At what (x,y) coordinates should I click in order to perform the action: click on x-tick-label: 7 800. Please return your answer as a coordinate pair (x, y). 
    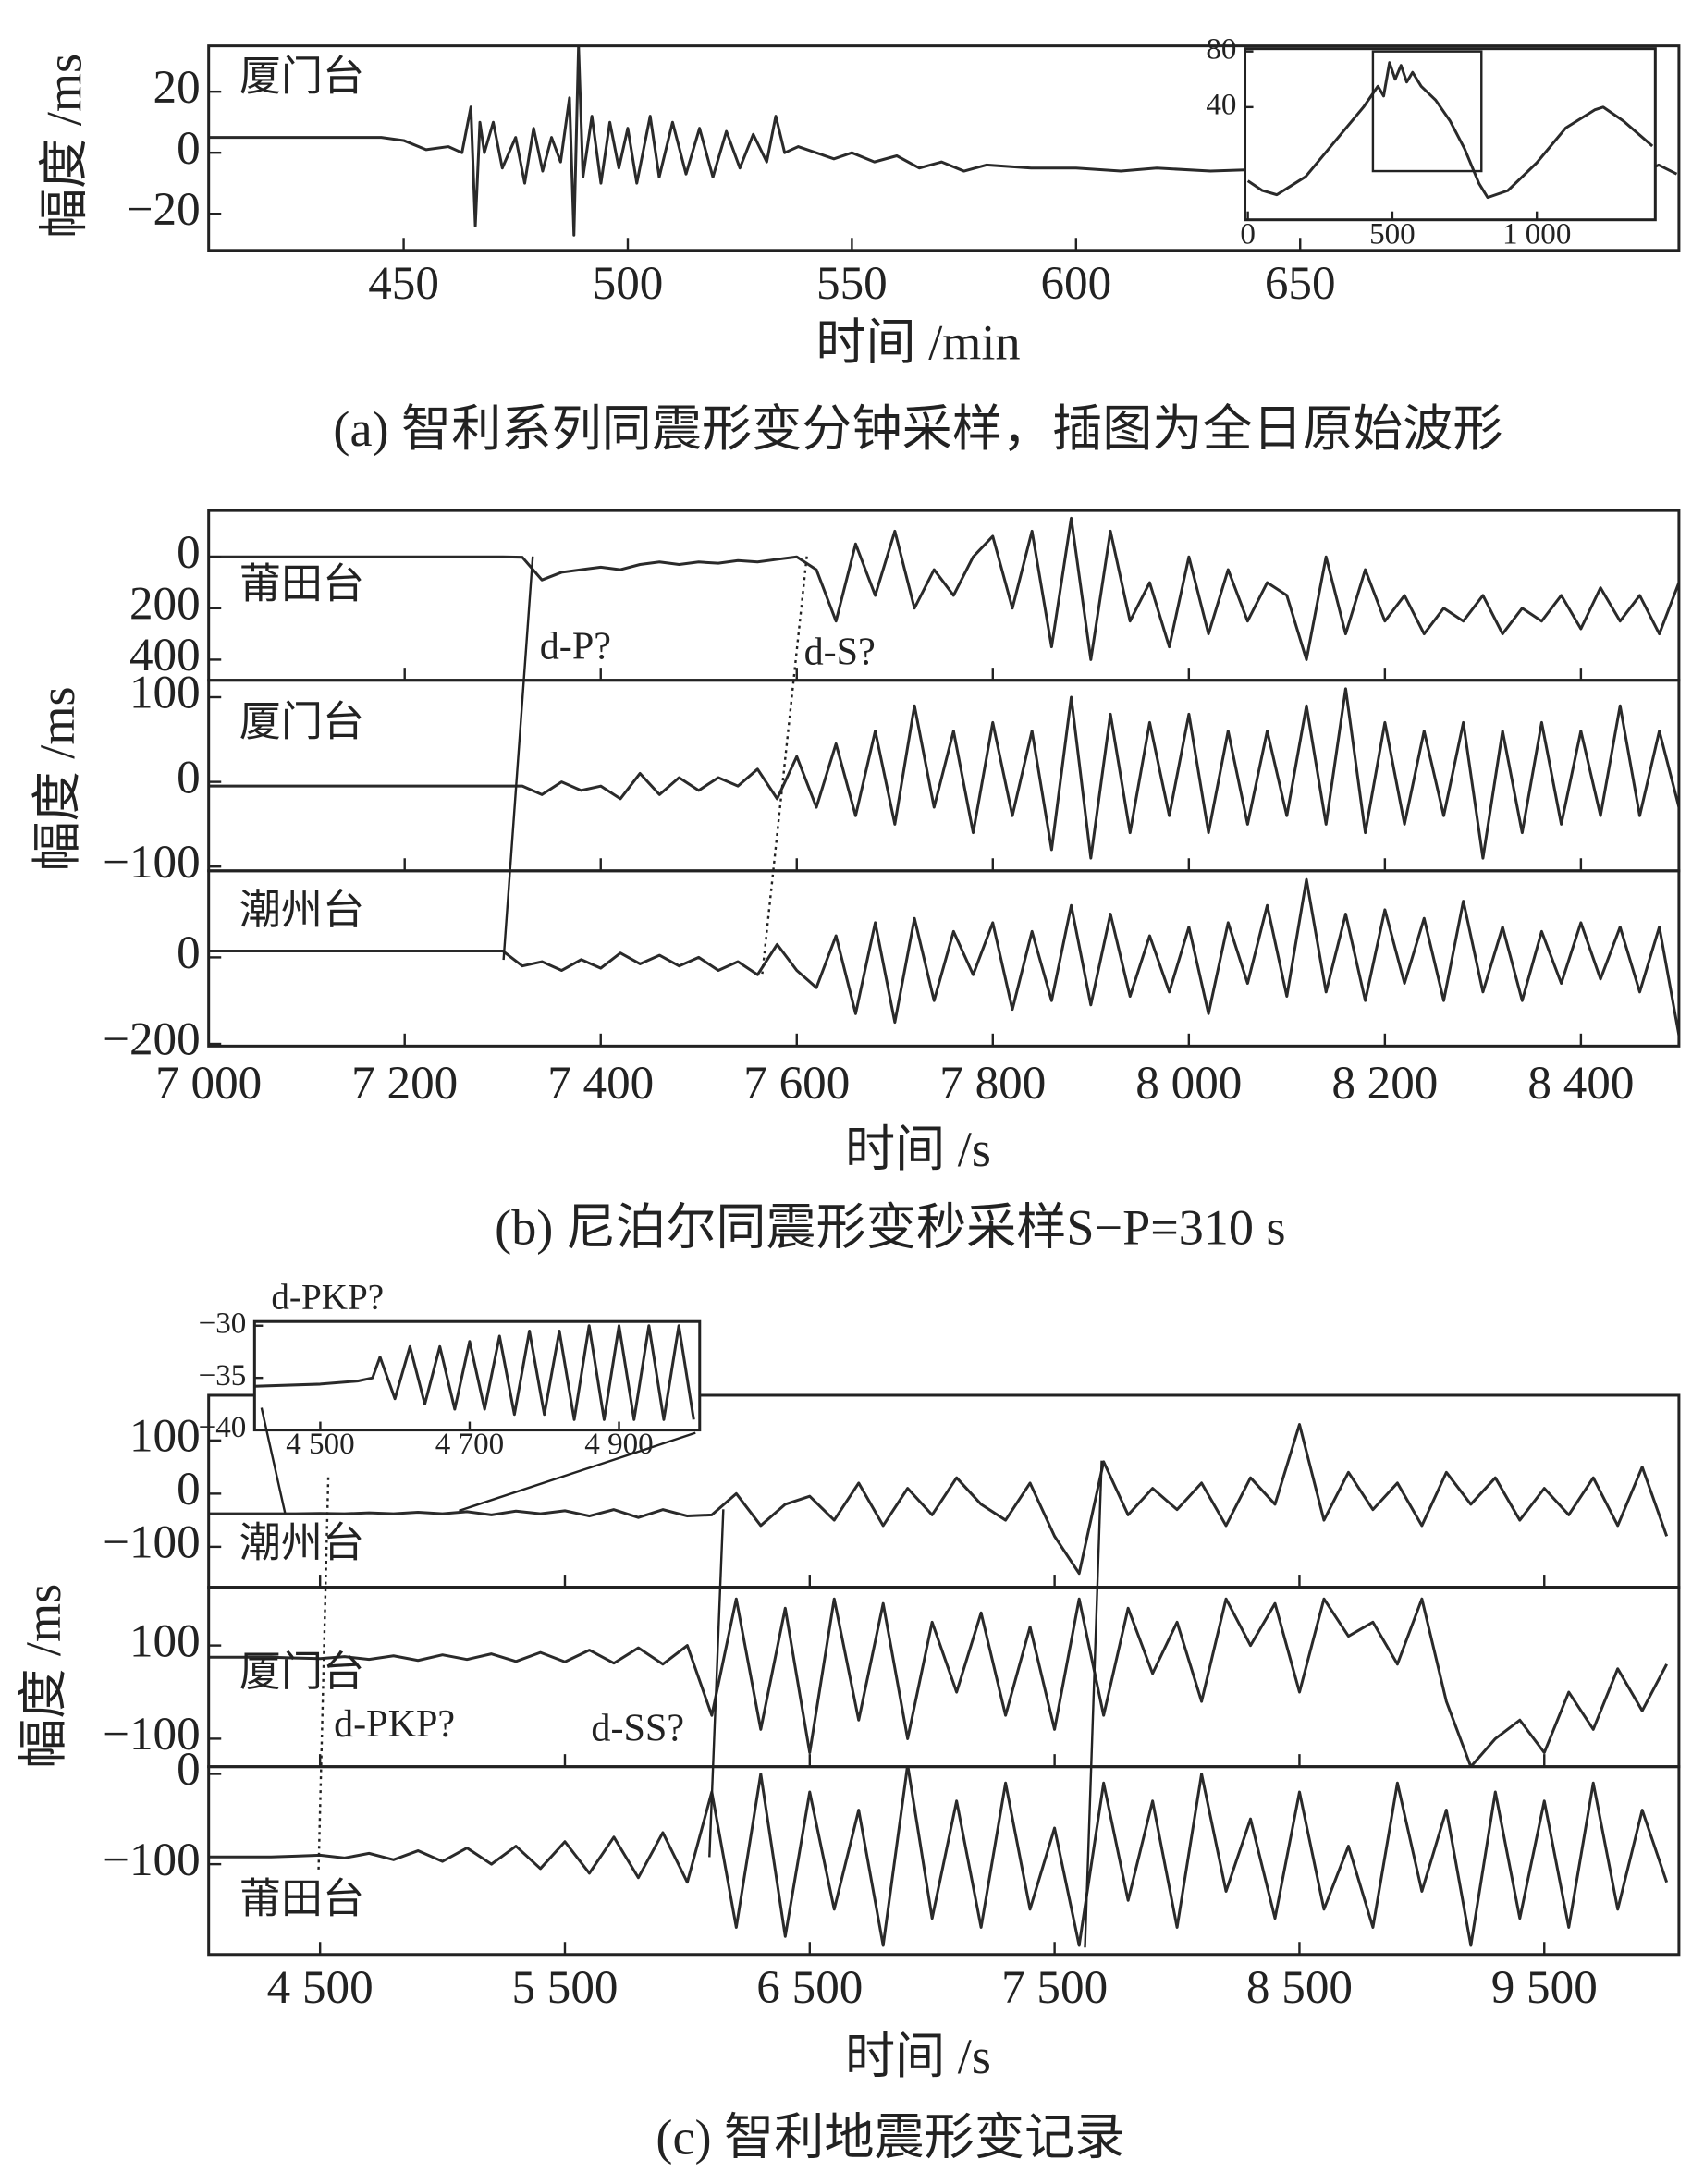
    Looking at the image, I should click on (993, 1083).